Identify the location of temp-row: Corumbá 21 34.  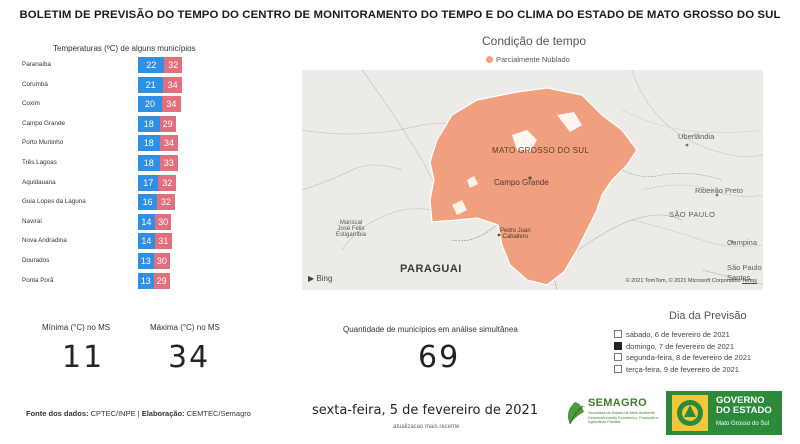
(148, 84).